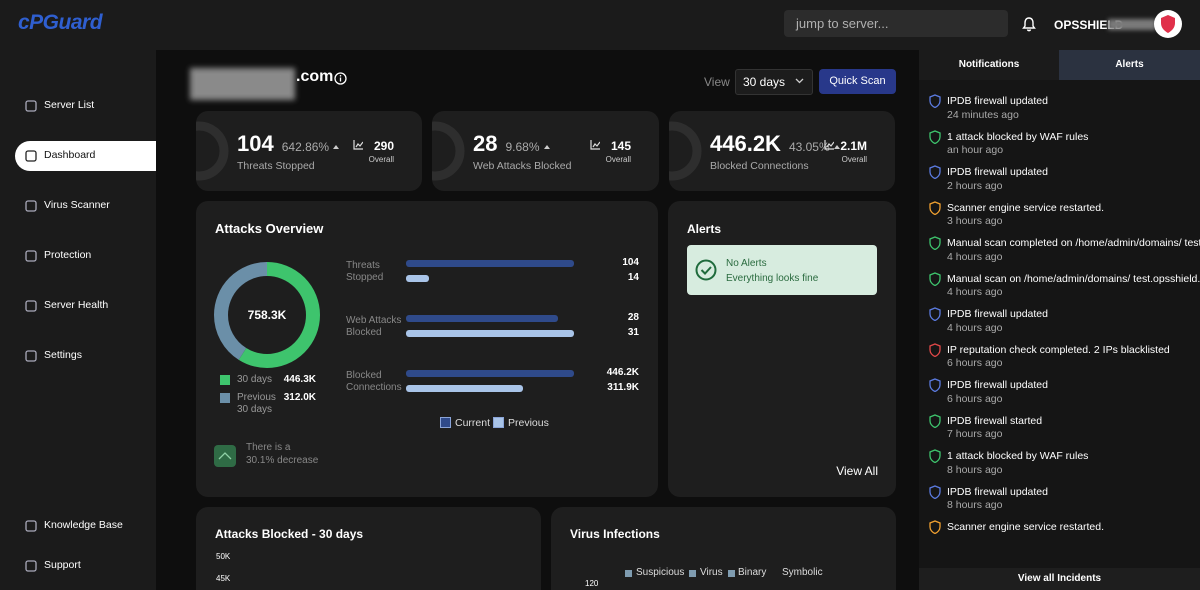 This screenshot has height=590, width=1200. What do you see at coordinates (383, 146) in the screenshot?
I see `overall-value: 290` at bounding box center [383, 146].